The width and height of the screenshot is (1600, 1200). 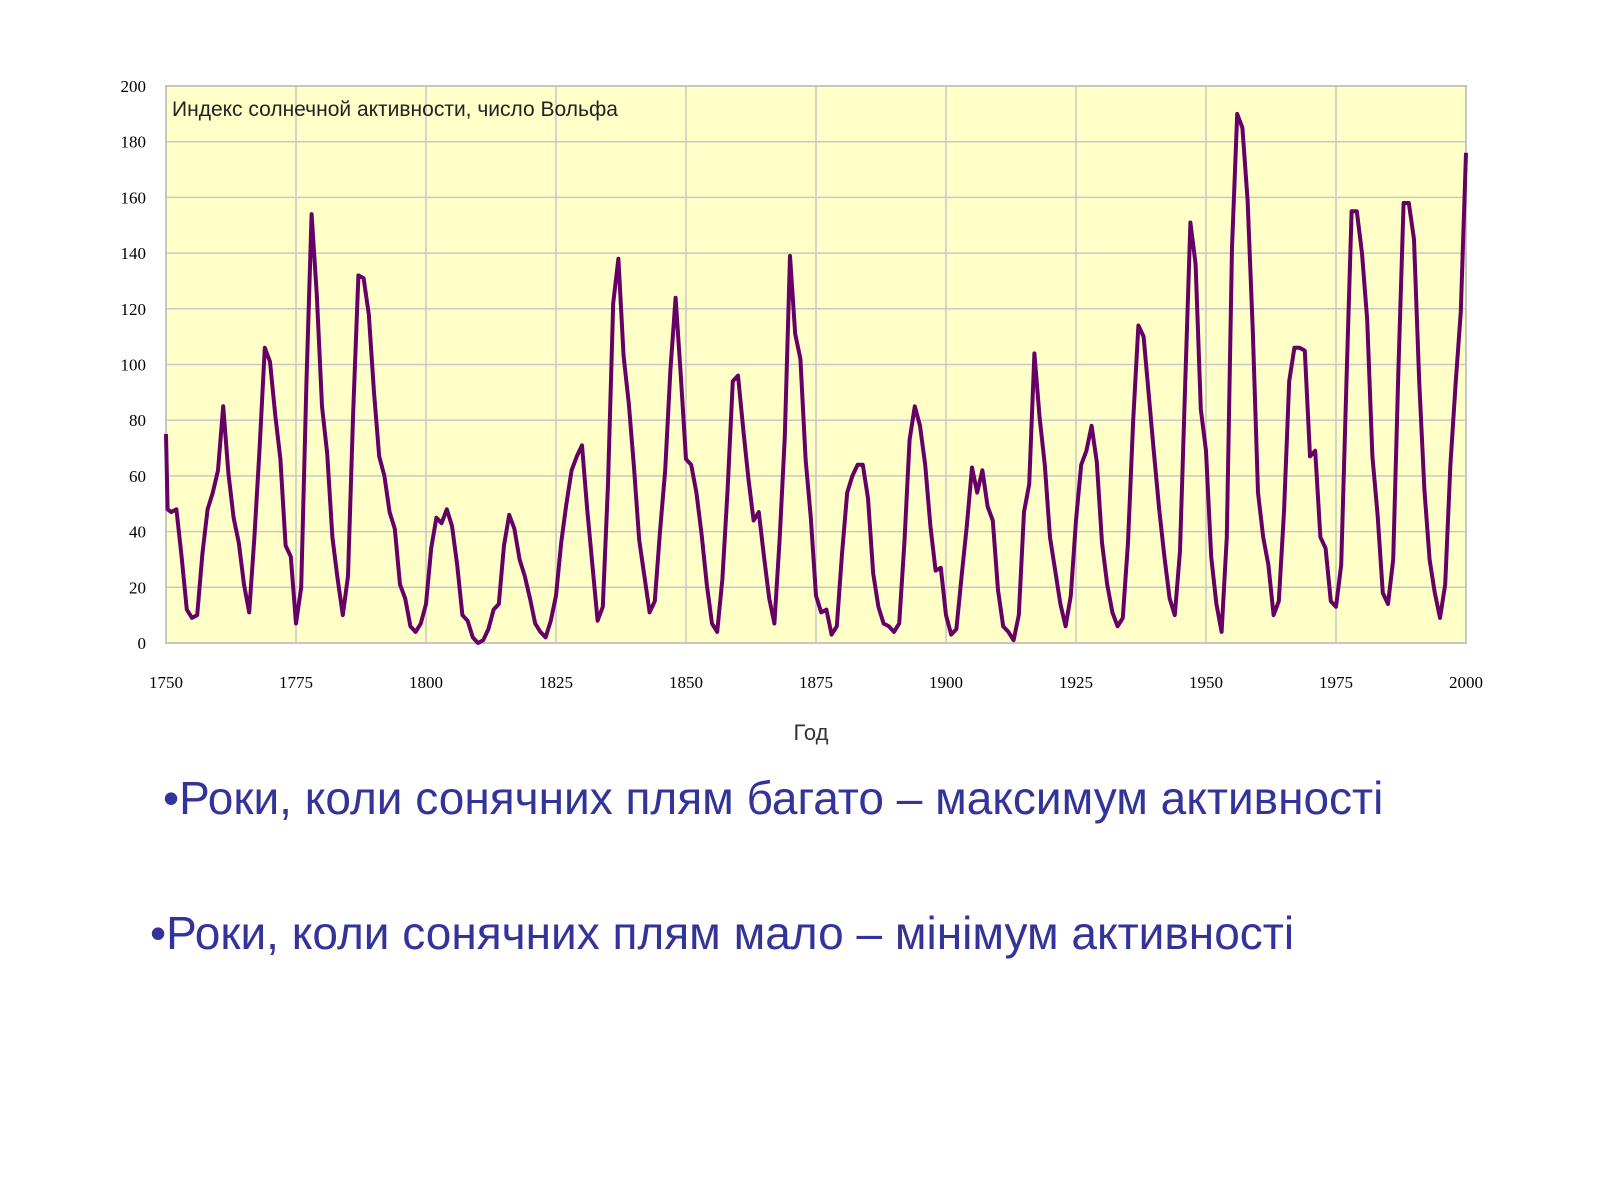 I want to click on y-tick-label: 0, so click(x=142, y=643).